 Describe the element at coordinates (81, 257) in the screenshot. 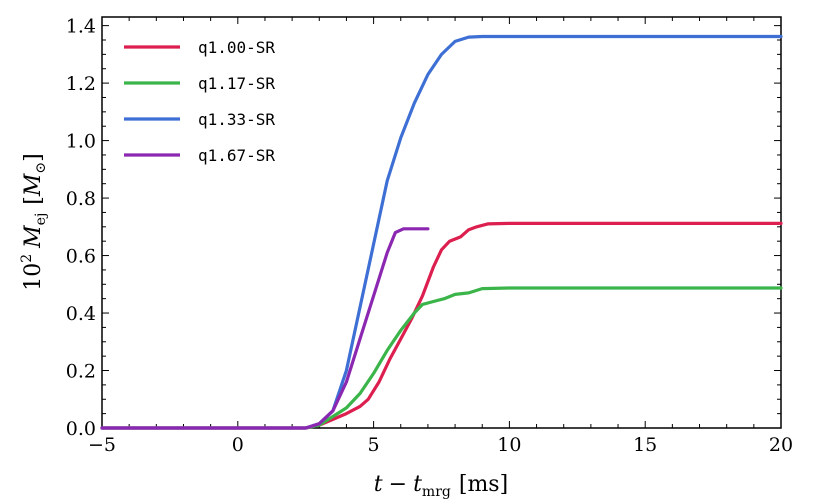

I see `y-tick-label: 0.6` at that location.